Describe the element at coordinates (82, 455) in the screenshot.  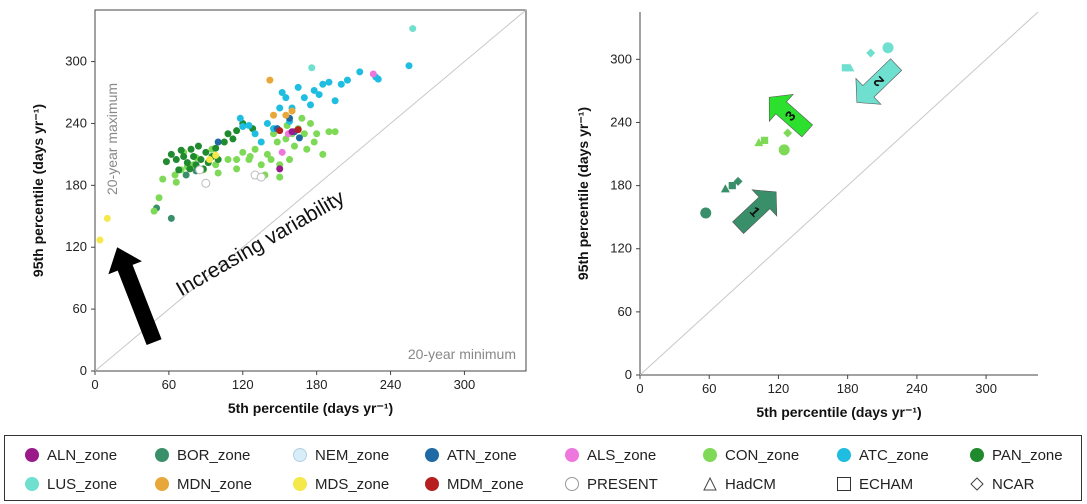
I see `legend-label: ALN_zone` at that location.